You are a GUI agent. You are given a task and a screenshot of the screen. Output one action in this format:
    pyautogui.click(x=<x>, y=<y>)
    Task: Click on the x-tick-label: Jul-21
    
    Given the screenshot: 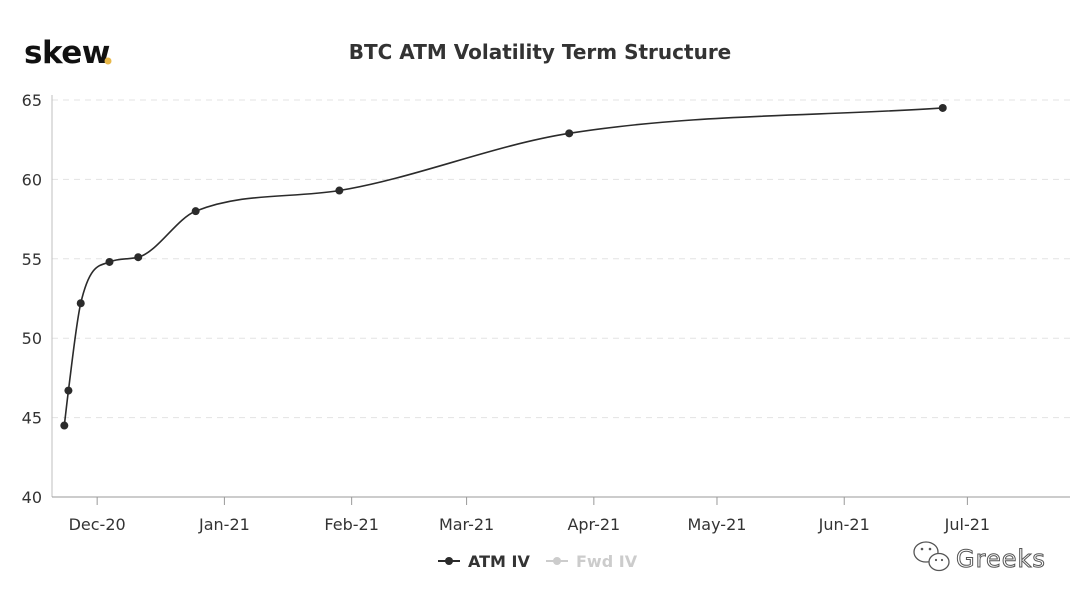 What is the action you would take?
    pyautogui.click(x=967, y=524)
    